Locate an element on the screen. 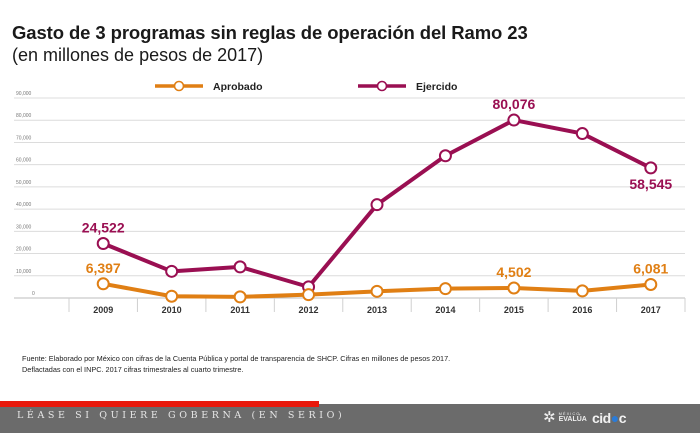  cidac-logo-text-b: c is located at coordinates (622, 418).